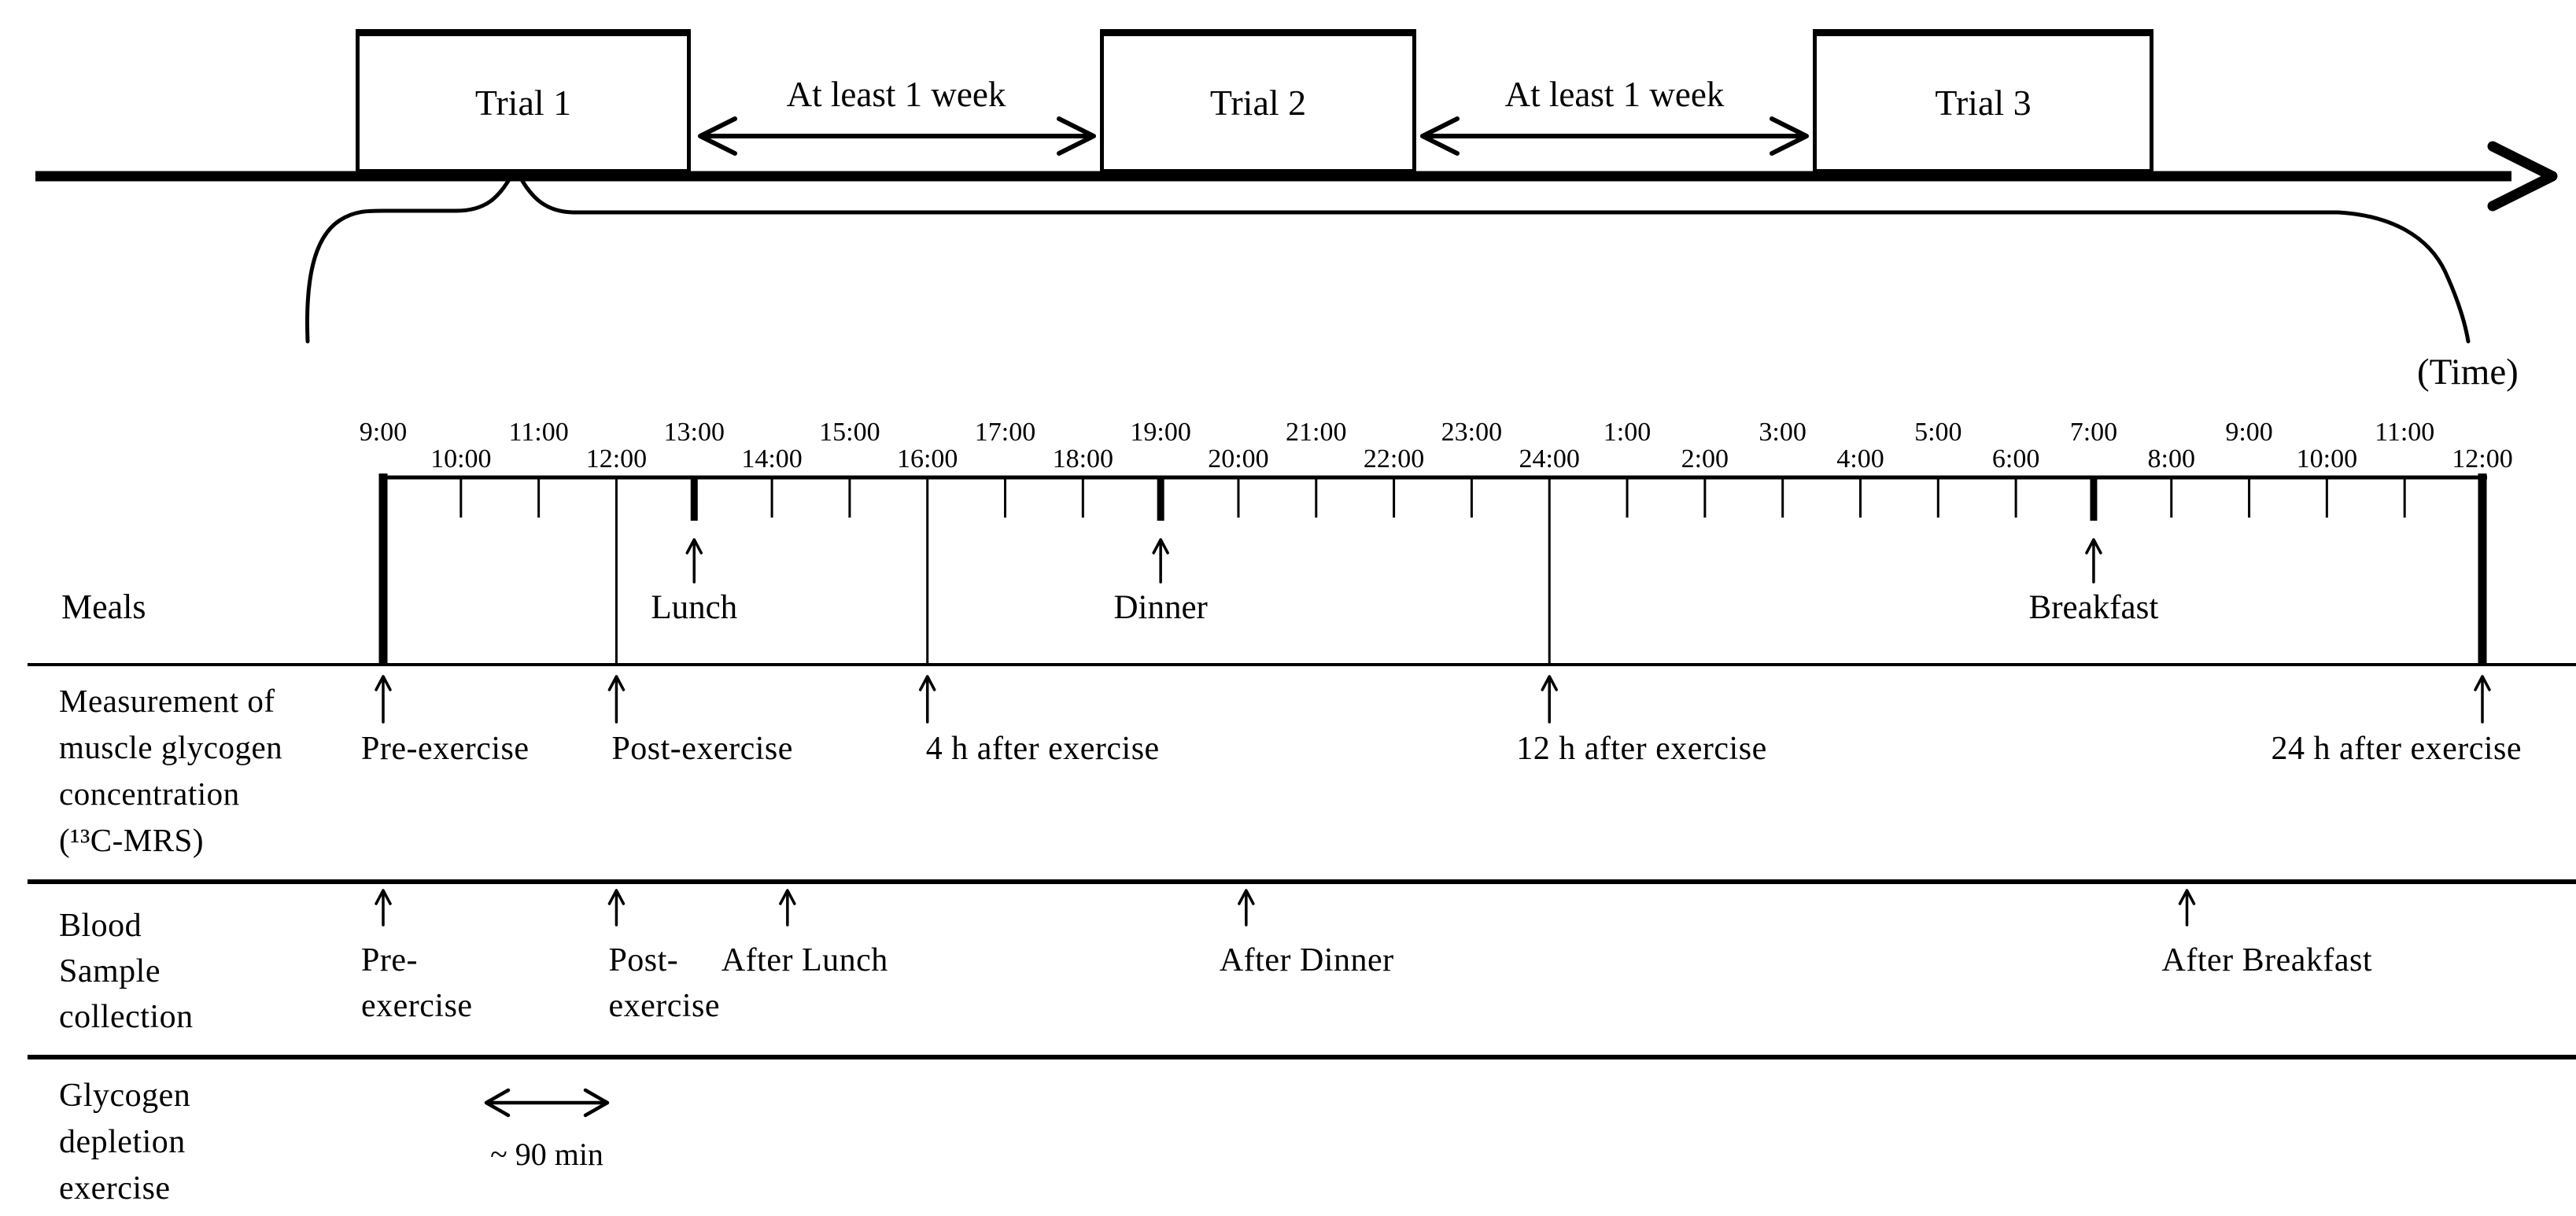  I want to click on hour-tick-label: 23:00, so click(1472, 432).